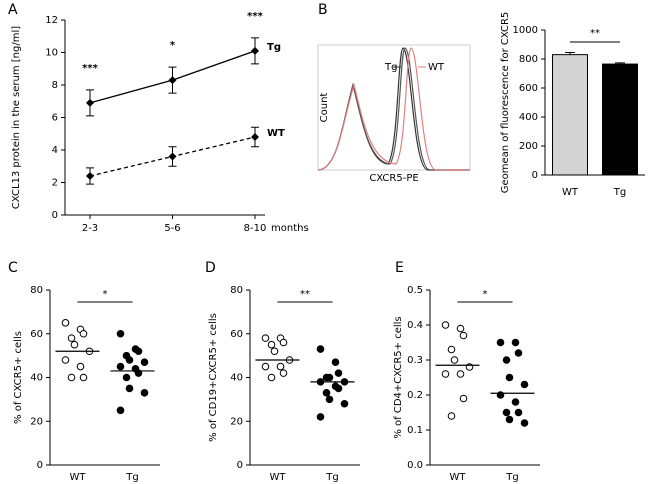 This screenshot has height=484, width=650. I want to click on panel-letter: C, so click(13, 268).